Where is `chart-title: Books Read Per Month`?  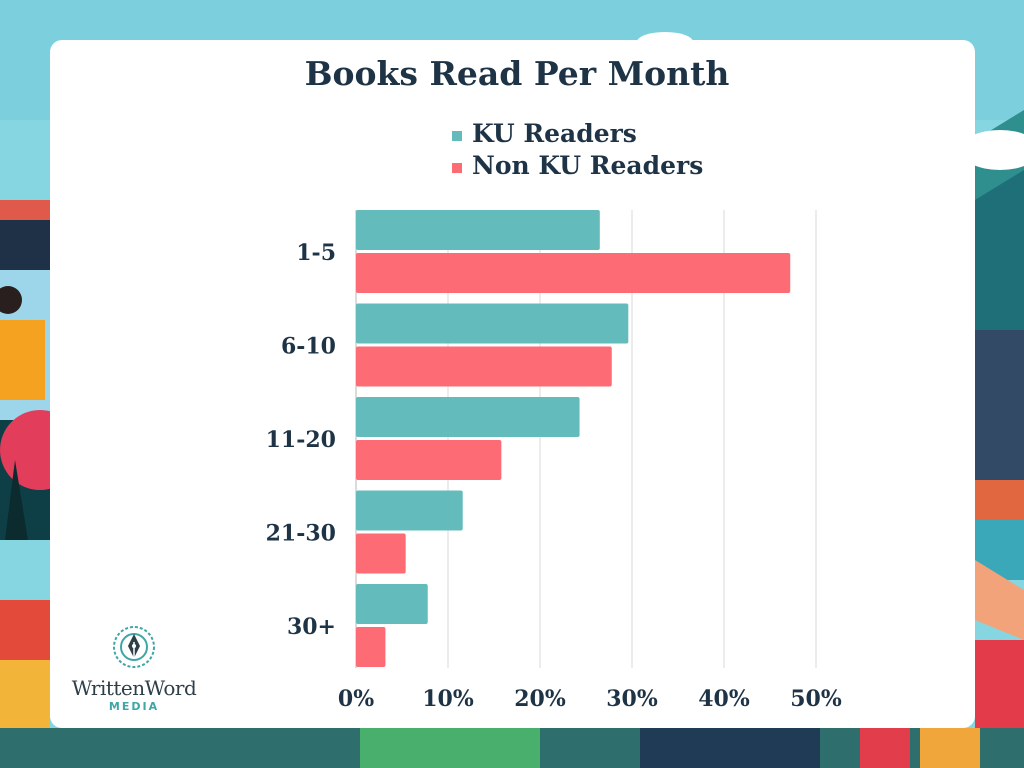 chart-title: Books Read Per Month is located at coordinates (517, 73).